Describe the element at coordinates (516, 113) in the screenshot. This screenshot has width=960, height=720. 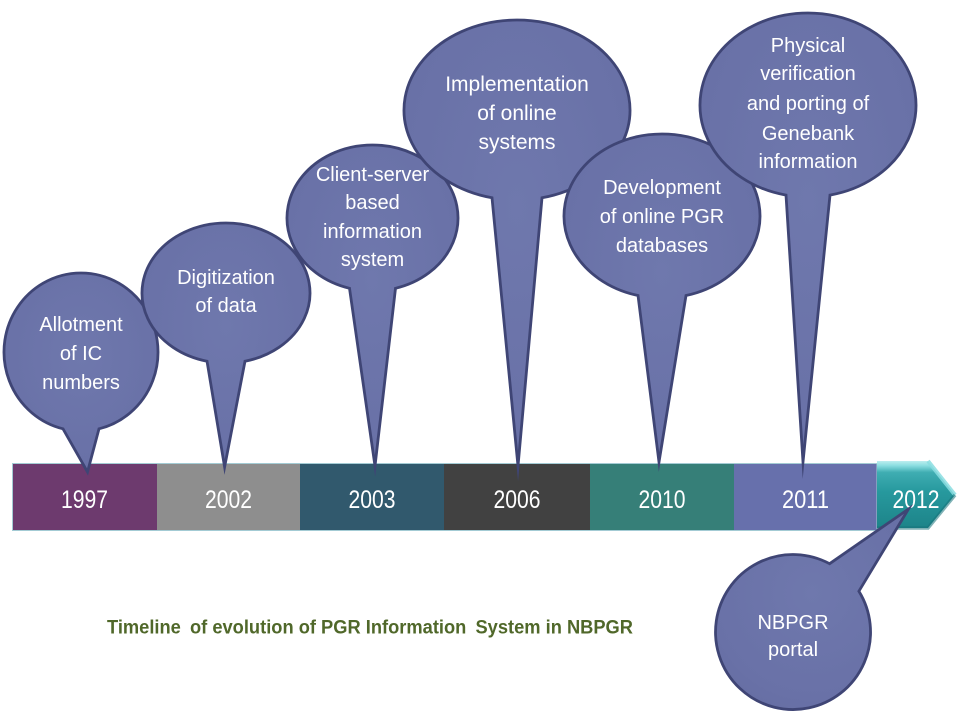
I see `svg-text: of online` at that location.